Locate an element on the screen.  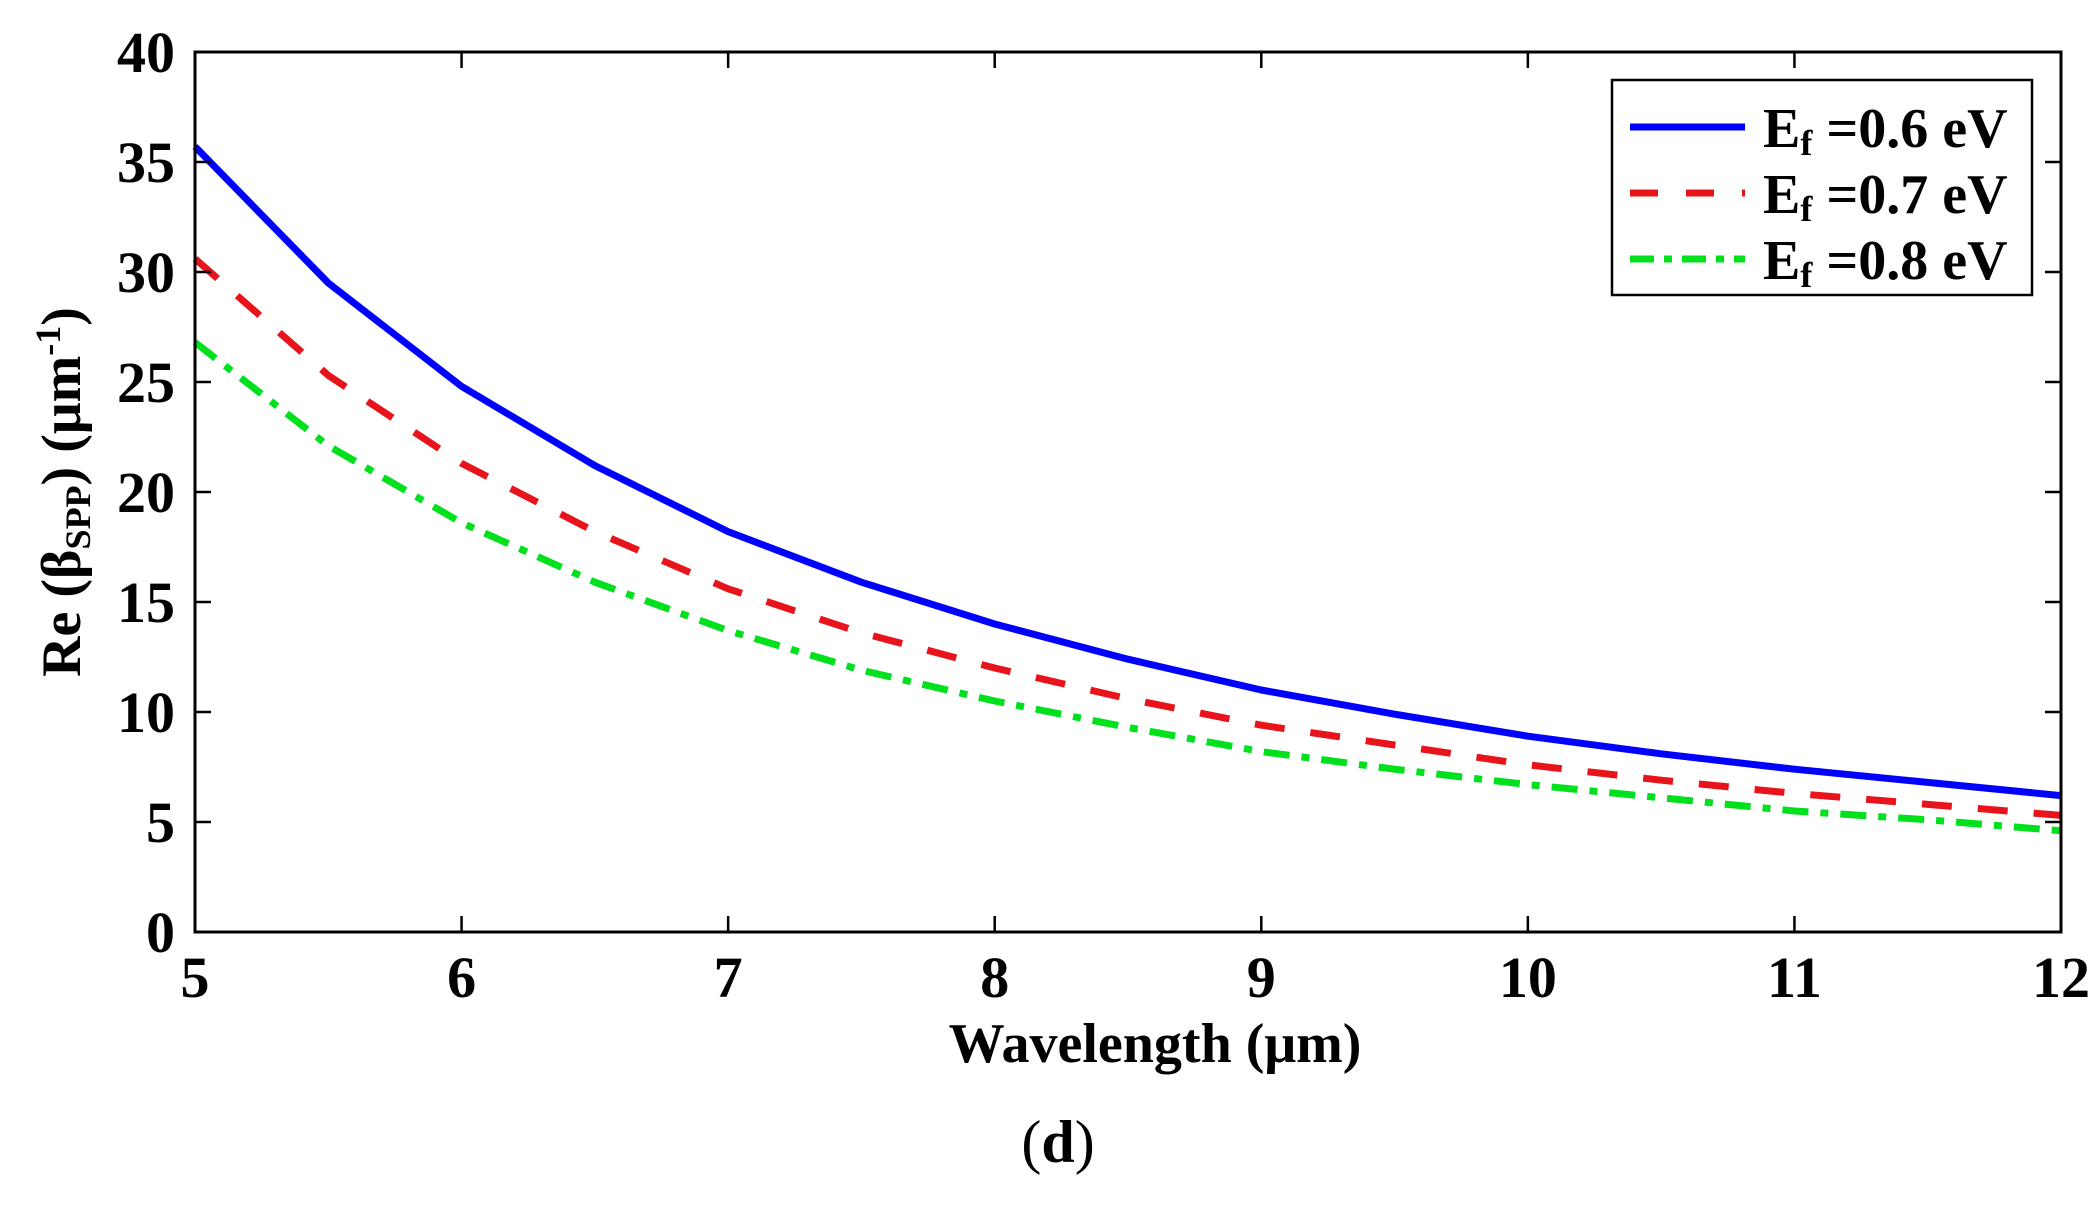
legend-label-2: Ef =0.7 eV is located at coordinates (1885, 196).